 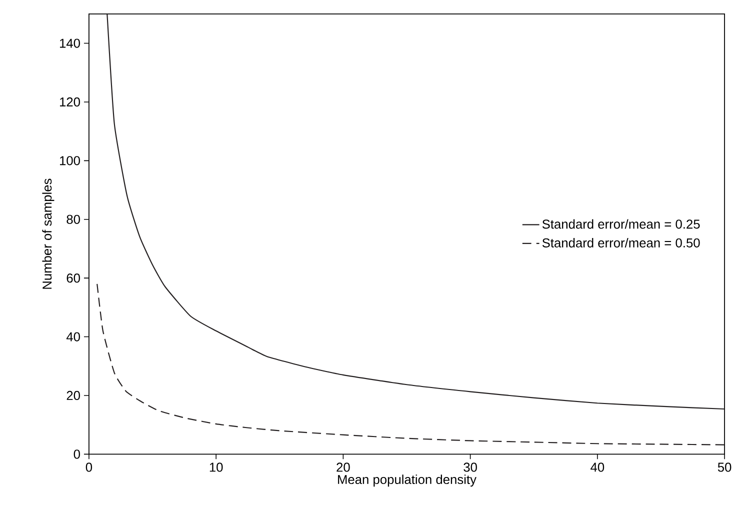 I want to click on y-tick-label: 140, so click(x=70, y=43).